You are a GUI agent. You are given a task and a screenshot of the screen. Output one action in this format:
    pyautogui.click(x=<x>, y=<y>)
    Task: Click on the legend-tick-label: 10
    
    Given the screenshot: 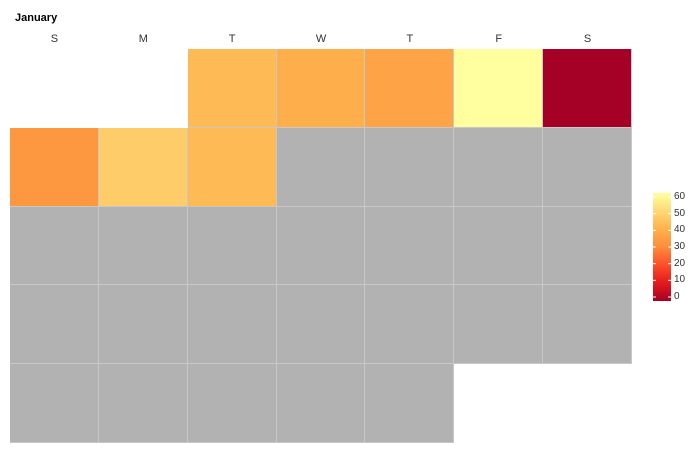 What is the action you would take?
    pyautogui.click(x=680, y=280)
    